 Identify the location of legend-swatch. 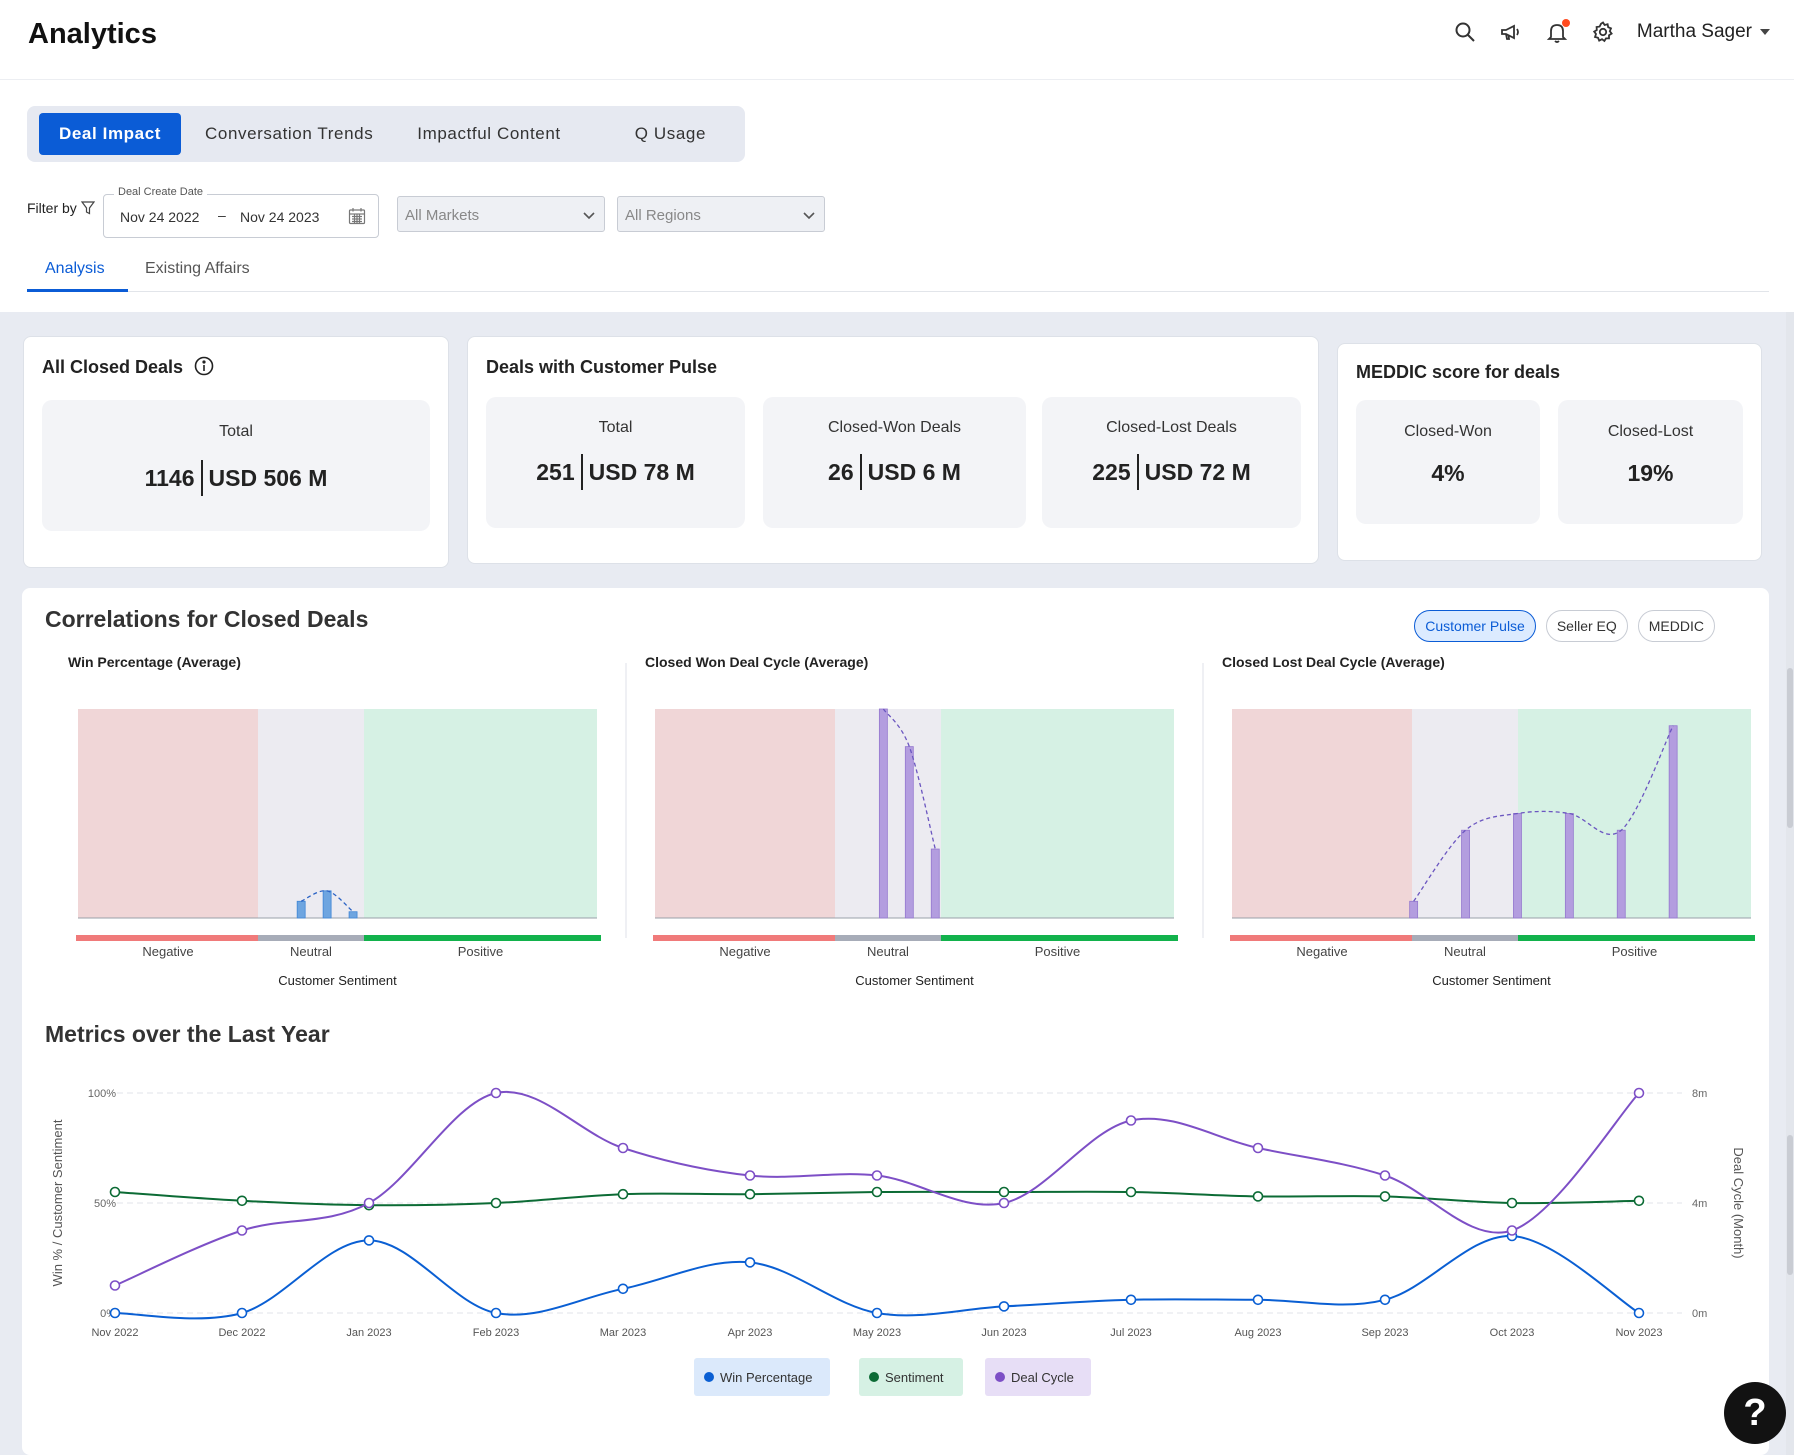
(874, 1377).